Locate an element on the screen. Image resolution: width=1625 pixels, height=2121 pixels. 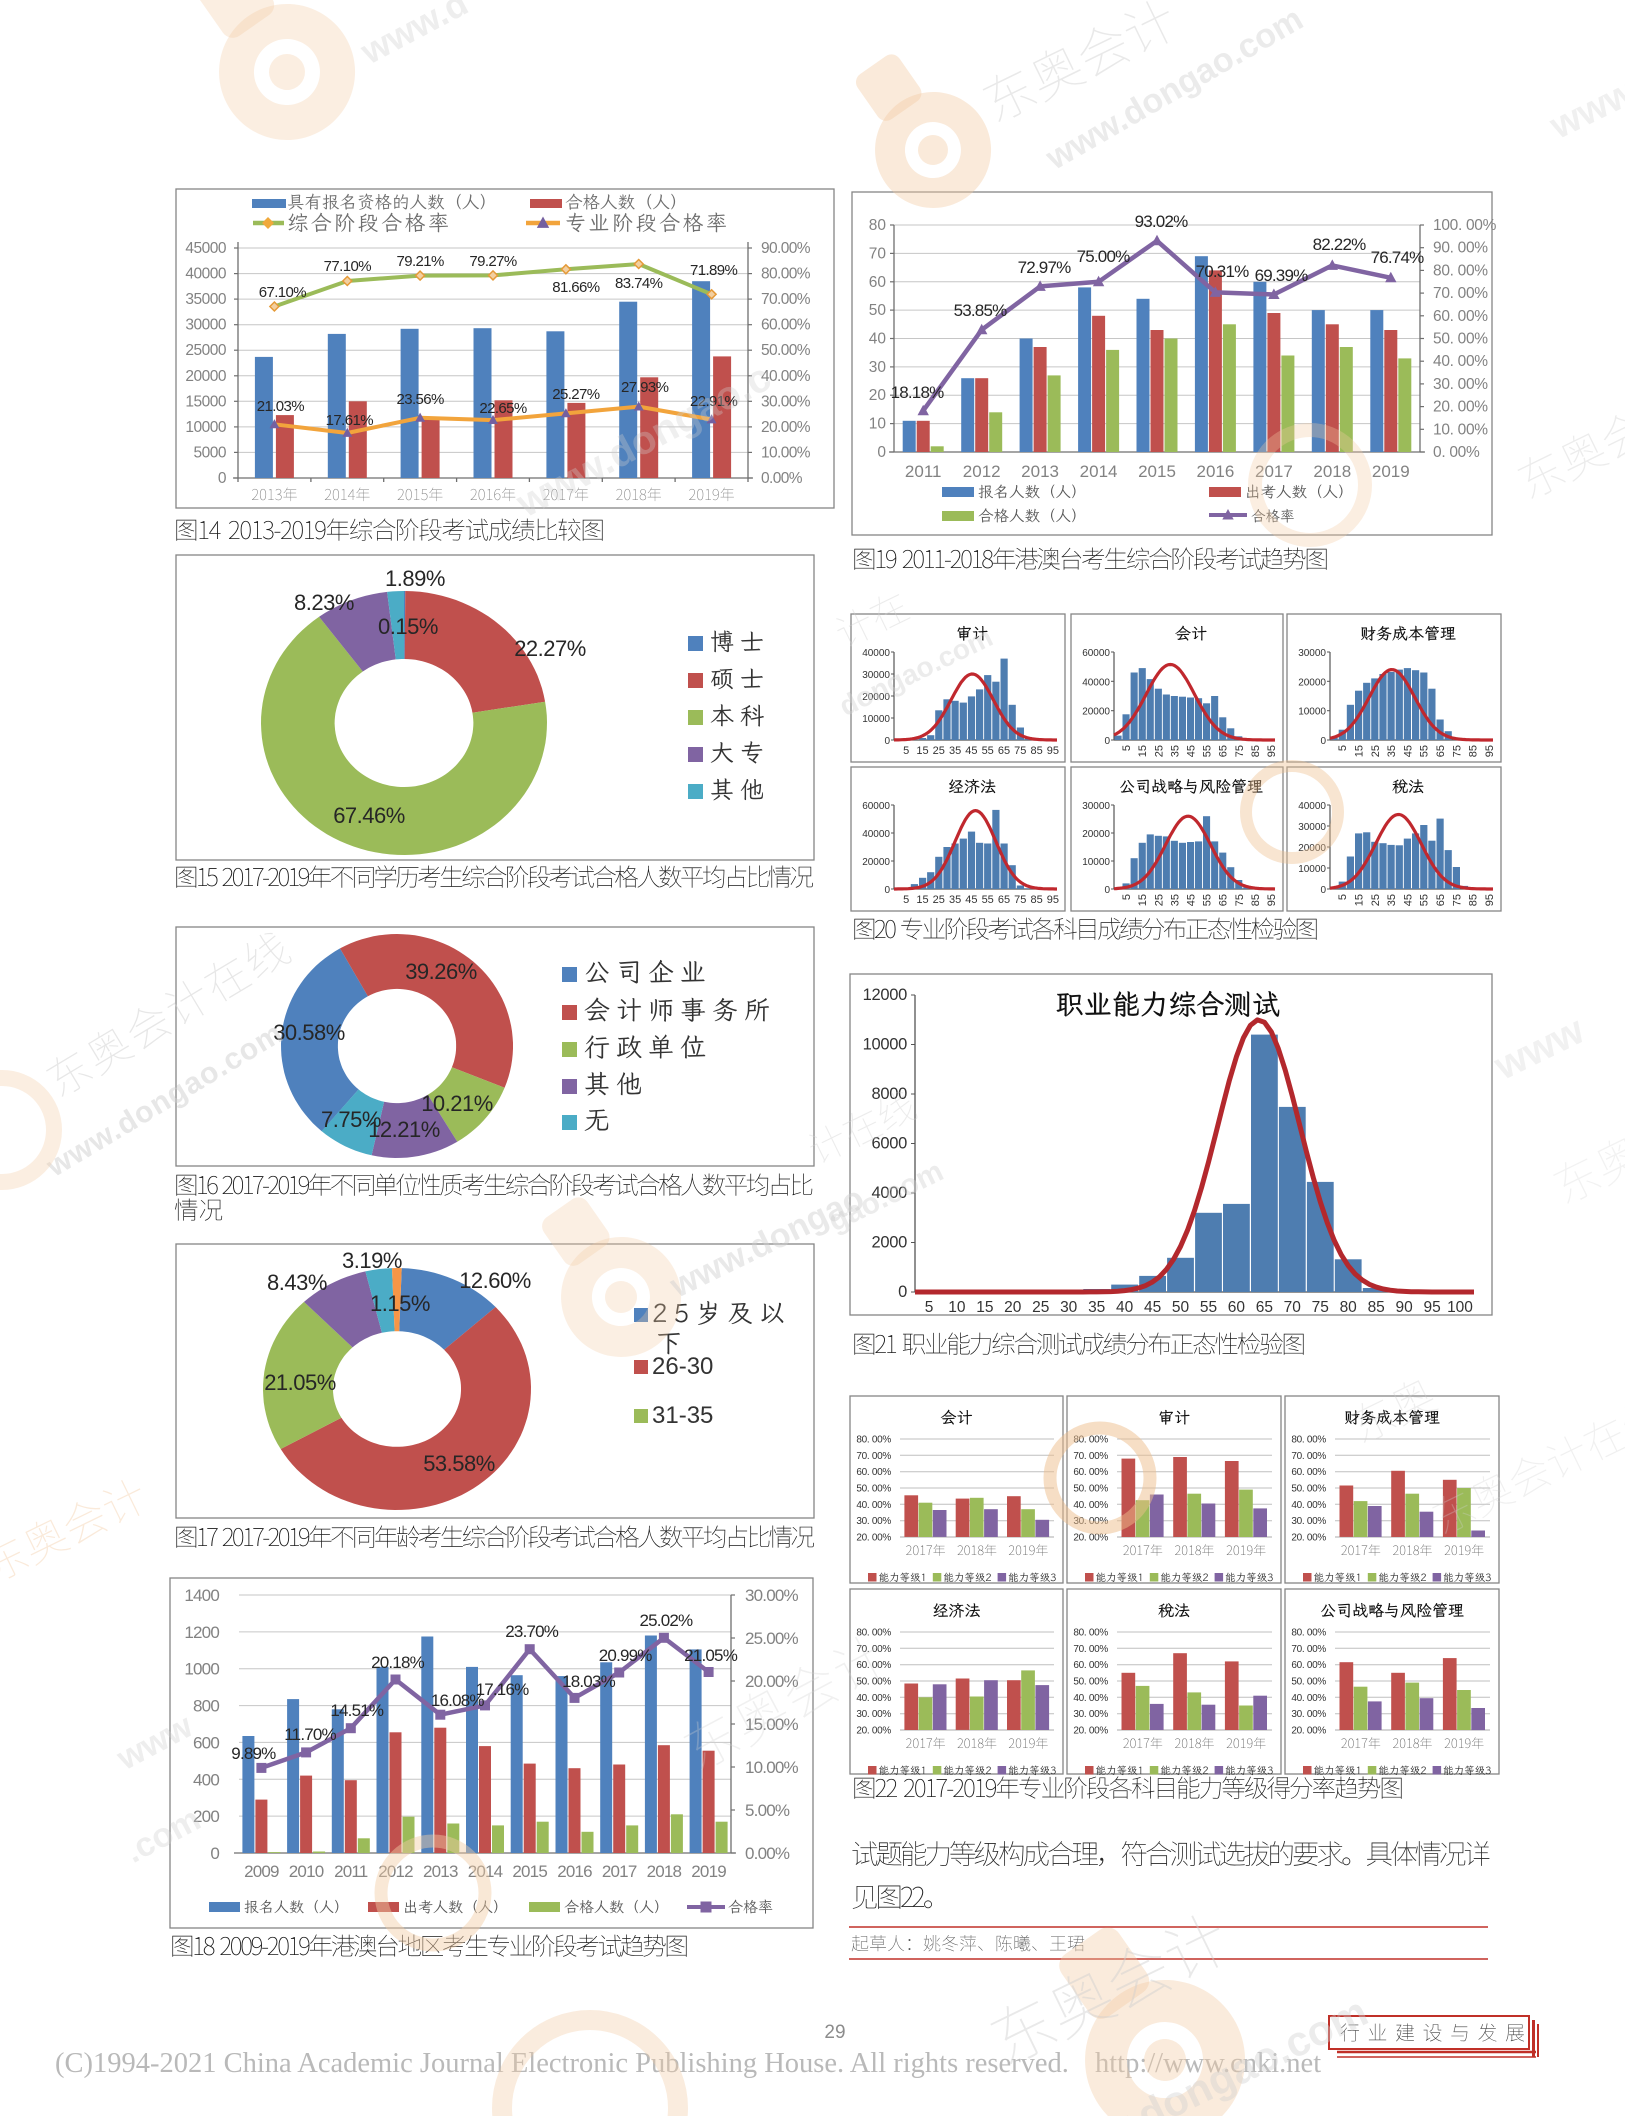
svg-text: 30 is located at coordinates (878, 367).